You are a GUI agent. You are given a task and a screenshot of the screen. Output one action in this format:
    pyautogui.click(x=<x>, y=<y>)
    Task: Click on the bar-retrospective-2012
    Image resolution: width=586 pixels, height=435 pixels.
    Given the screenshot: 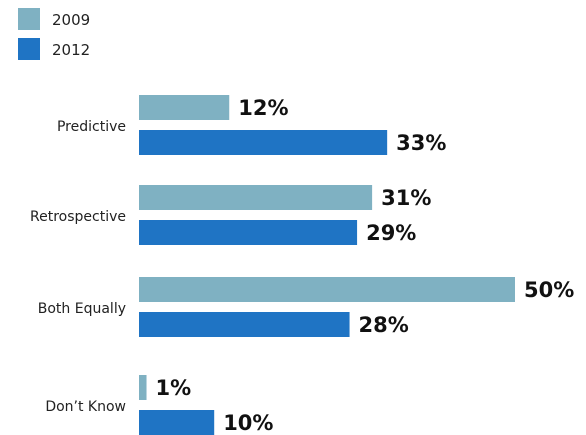 What is the action you would take?
    pyautogui.click(x=248, y=232)
    